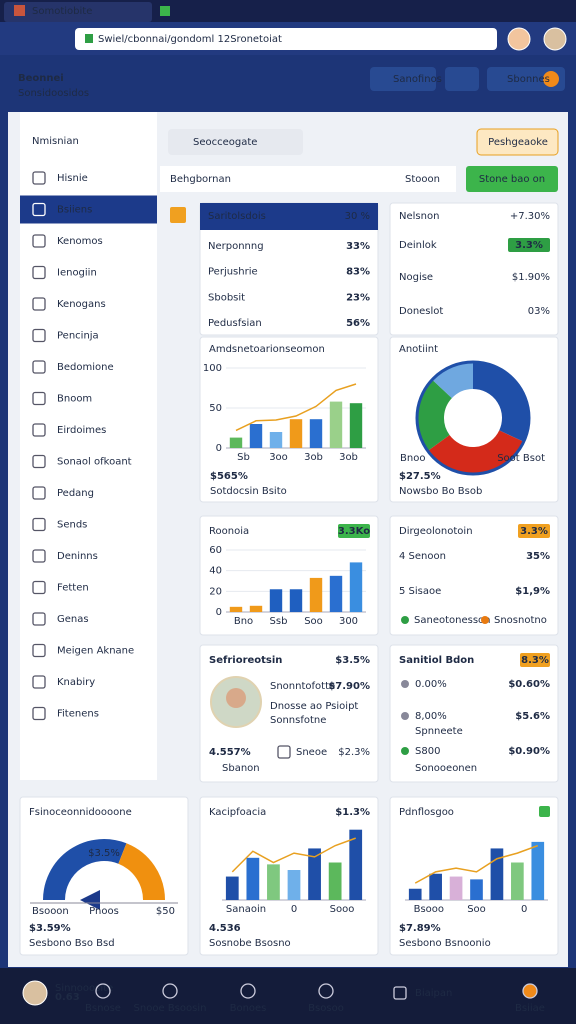 The height and width of the screenshot is (1024, 576). What do you see at coordinates (352, 812) in the screenshot?
I see `card-value: $1.3%` at bounding box center [352, 812].